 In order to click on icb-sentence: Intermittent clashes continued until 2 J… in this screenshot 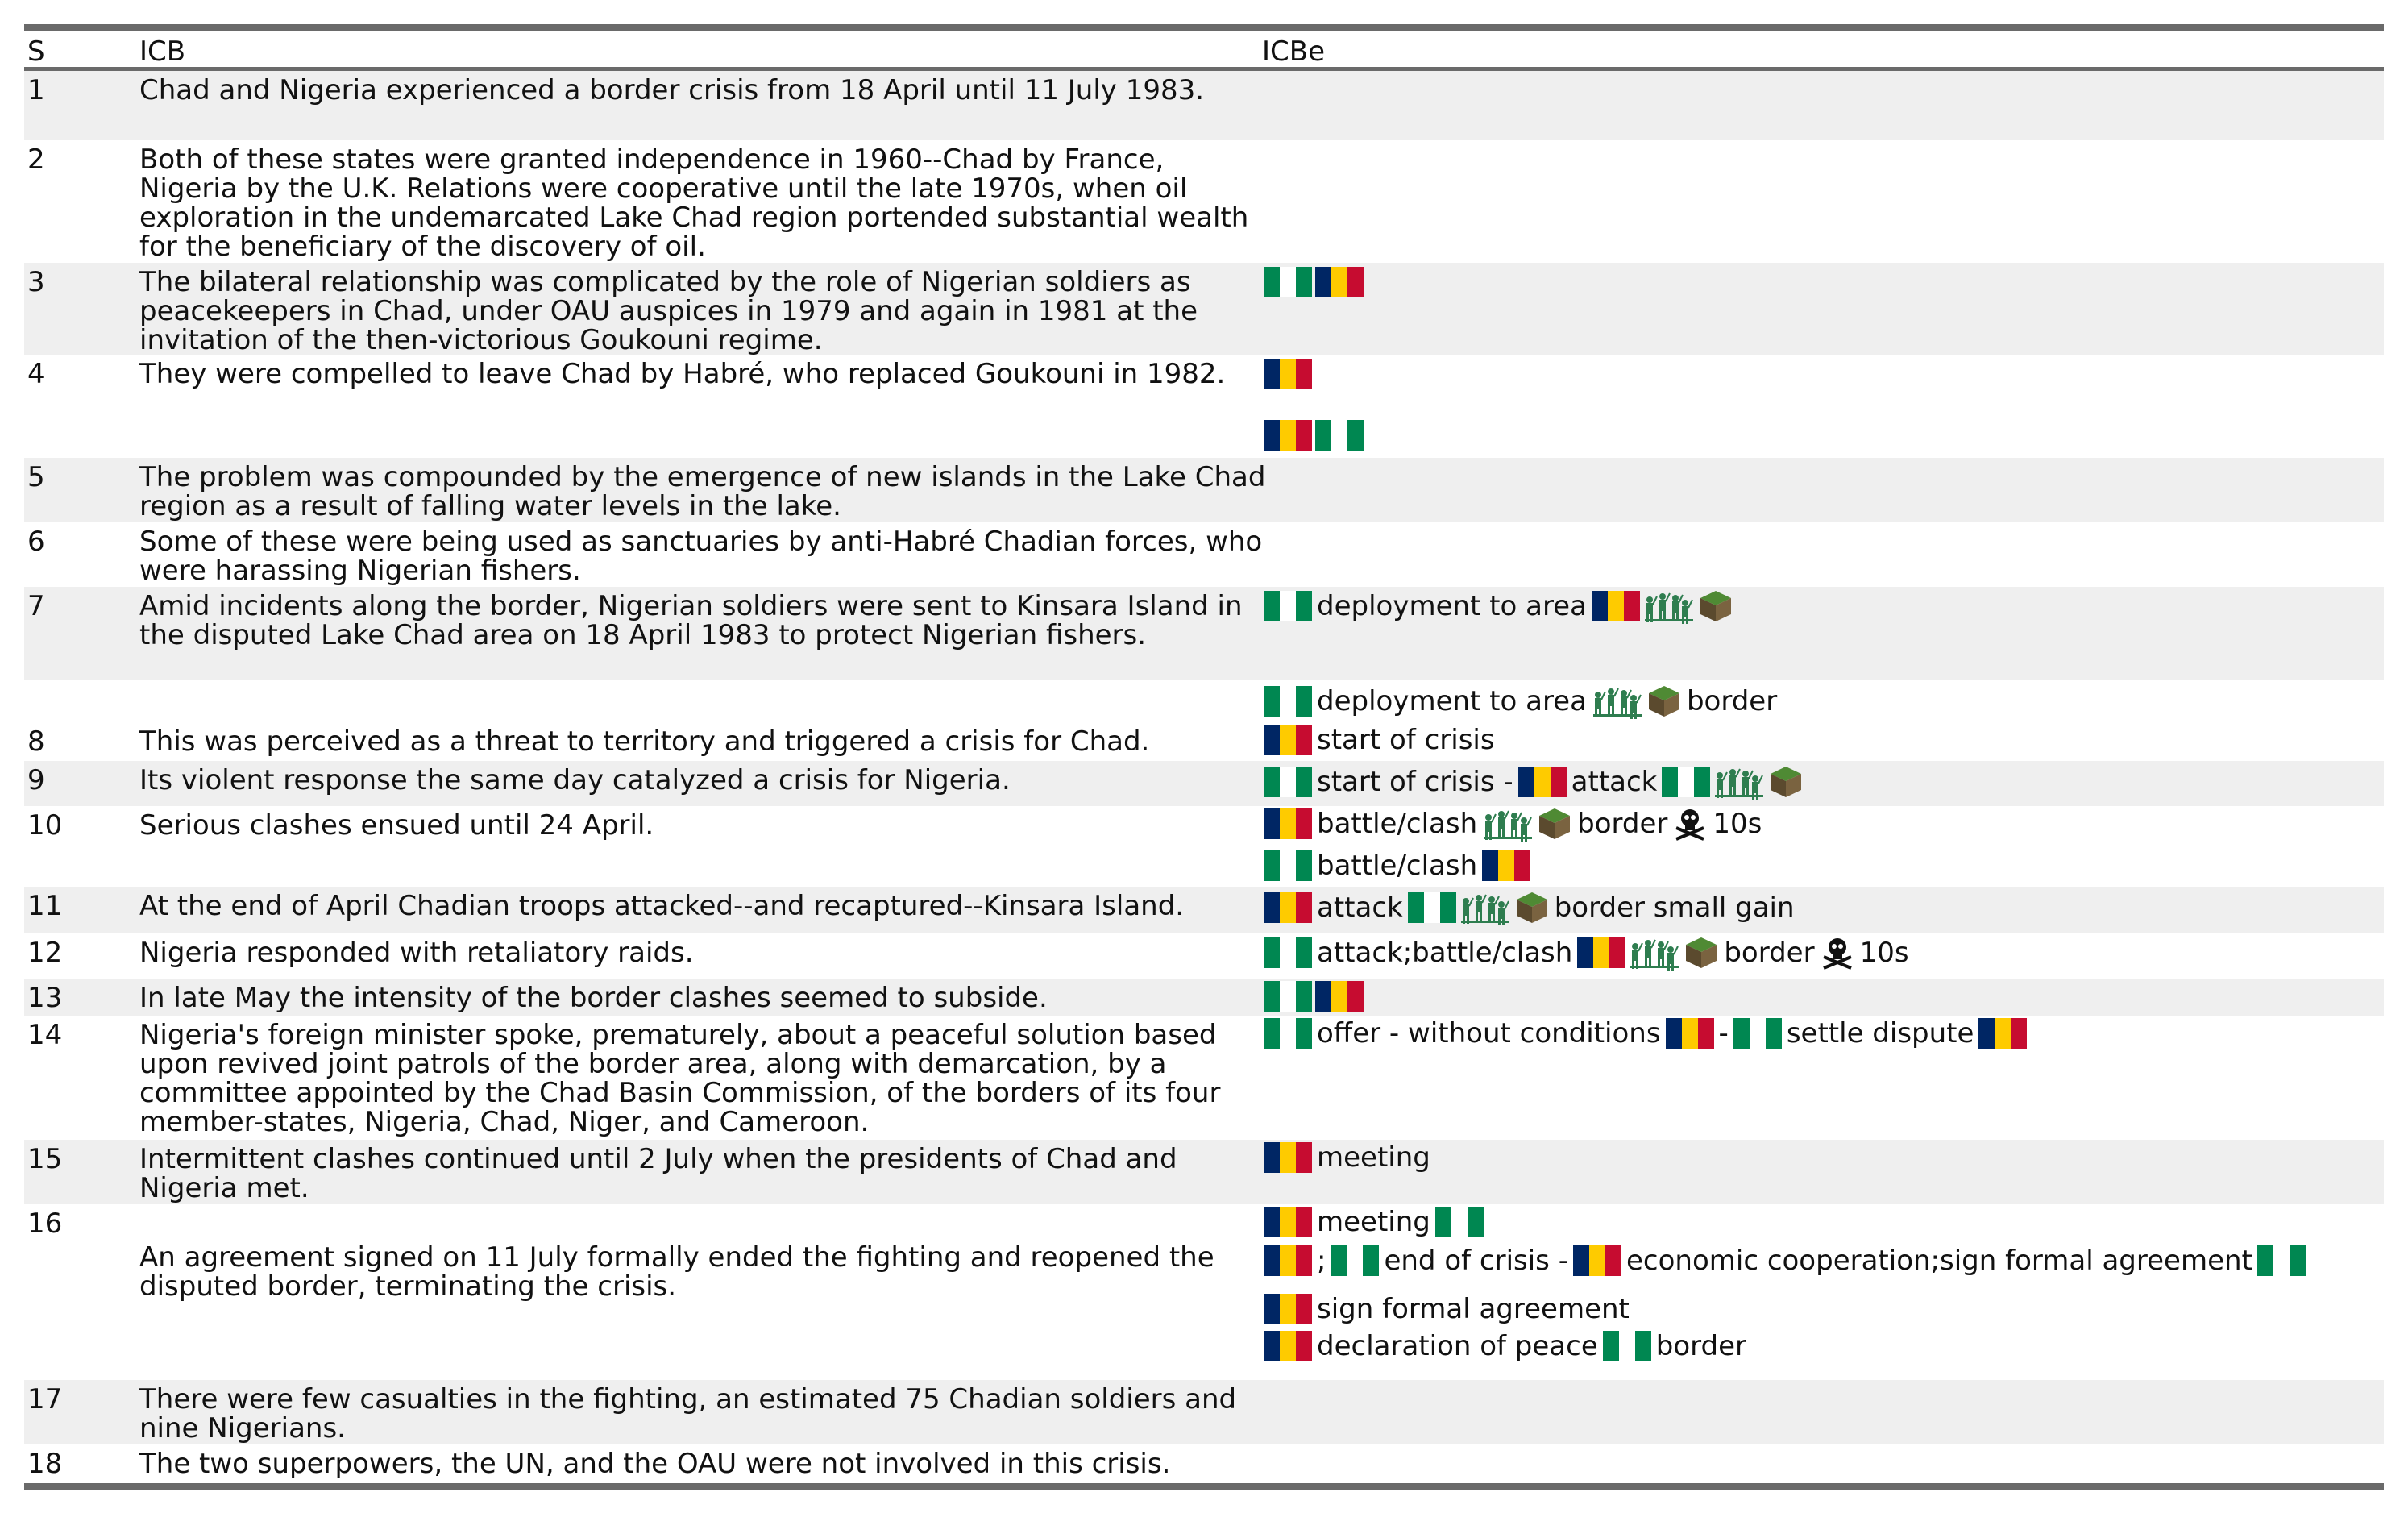, I will do `click(658, 1173)`.